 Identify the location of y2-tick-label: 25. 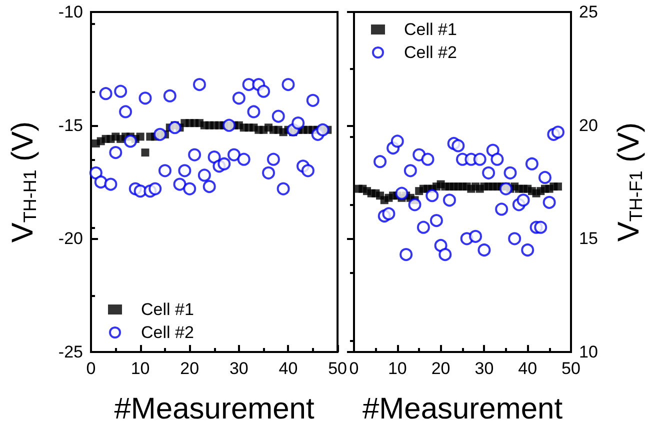
(588, 12).